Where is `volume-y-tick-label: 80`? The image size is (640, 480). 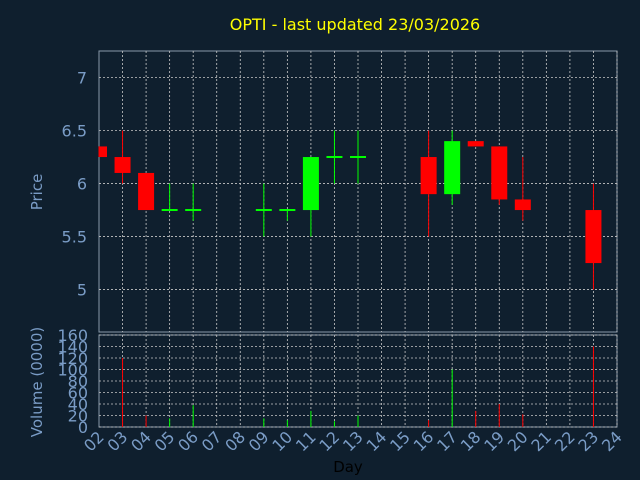
volume-y-tick-label: 80 is located at coordinates (78, 381).